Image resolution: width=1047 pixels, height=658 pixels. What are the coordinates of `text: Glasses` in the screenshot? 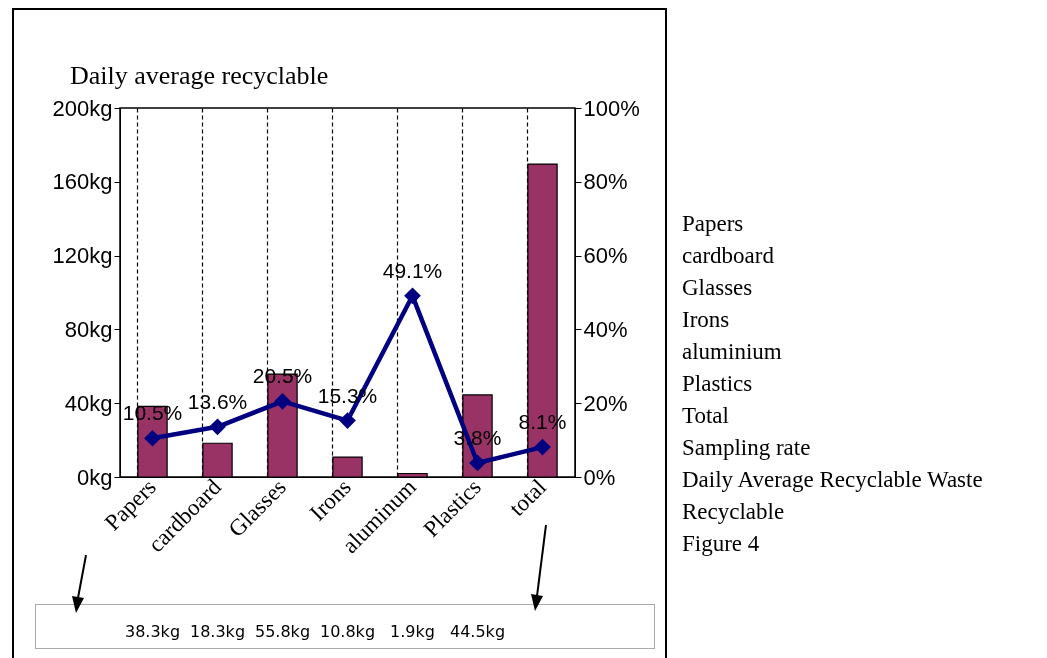 It's located at (718, 288).